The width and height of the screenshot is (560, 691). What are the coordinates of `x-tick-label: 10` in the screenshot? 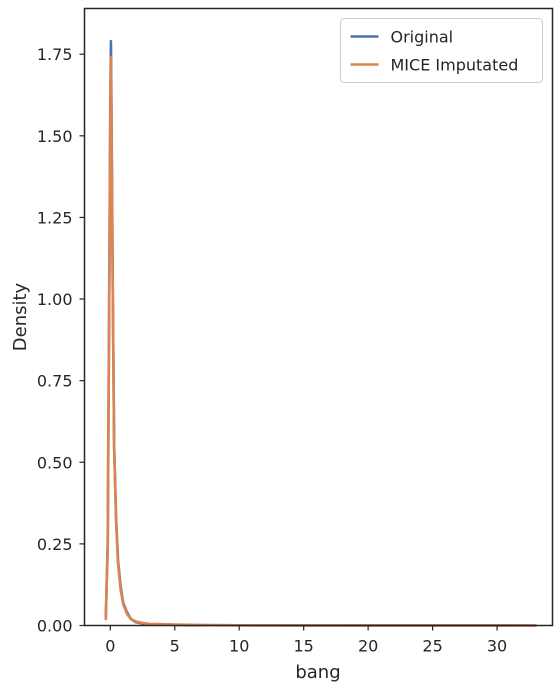 It's located at (239, 646).